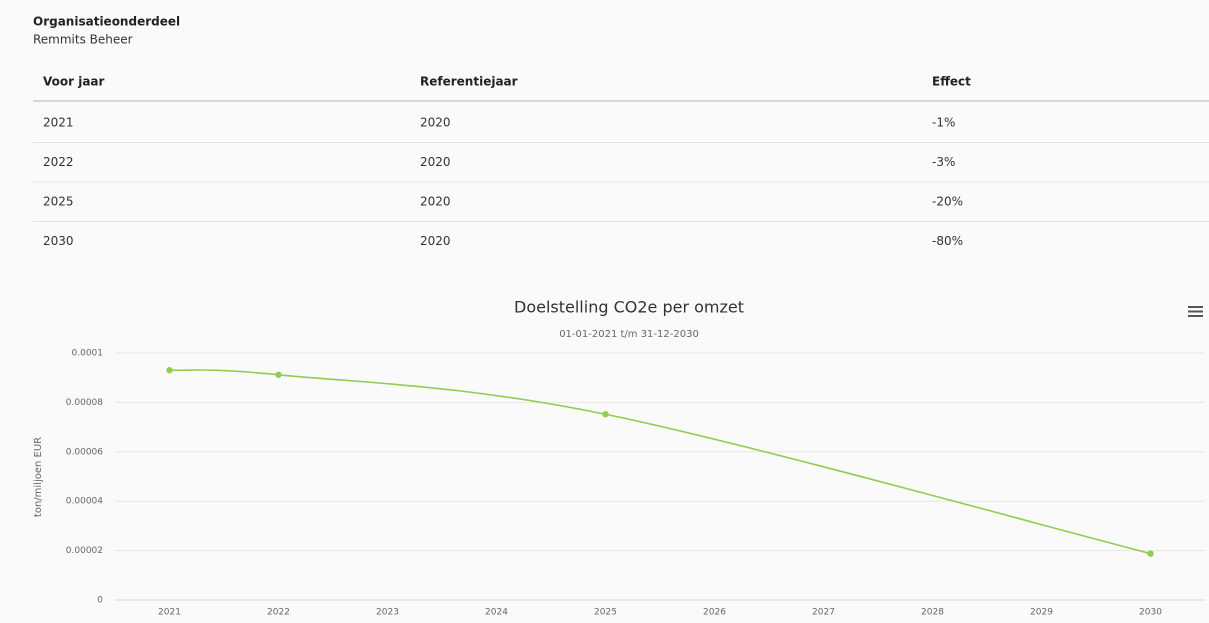  I want to click on x-tick-label: 2023, so click(387, 613).